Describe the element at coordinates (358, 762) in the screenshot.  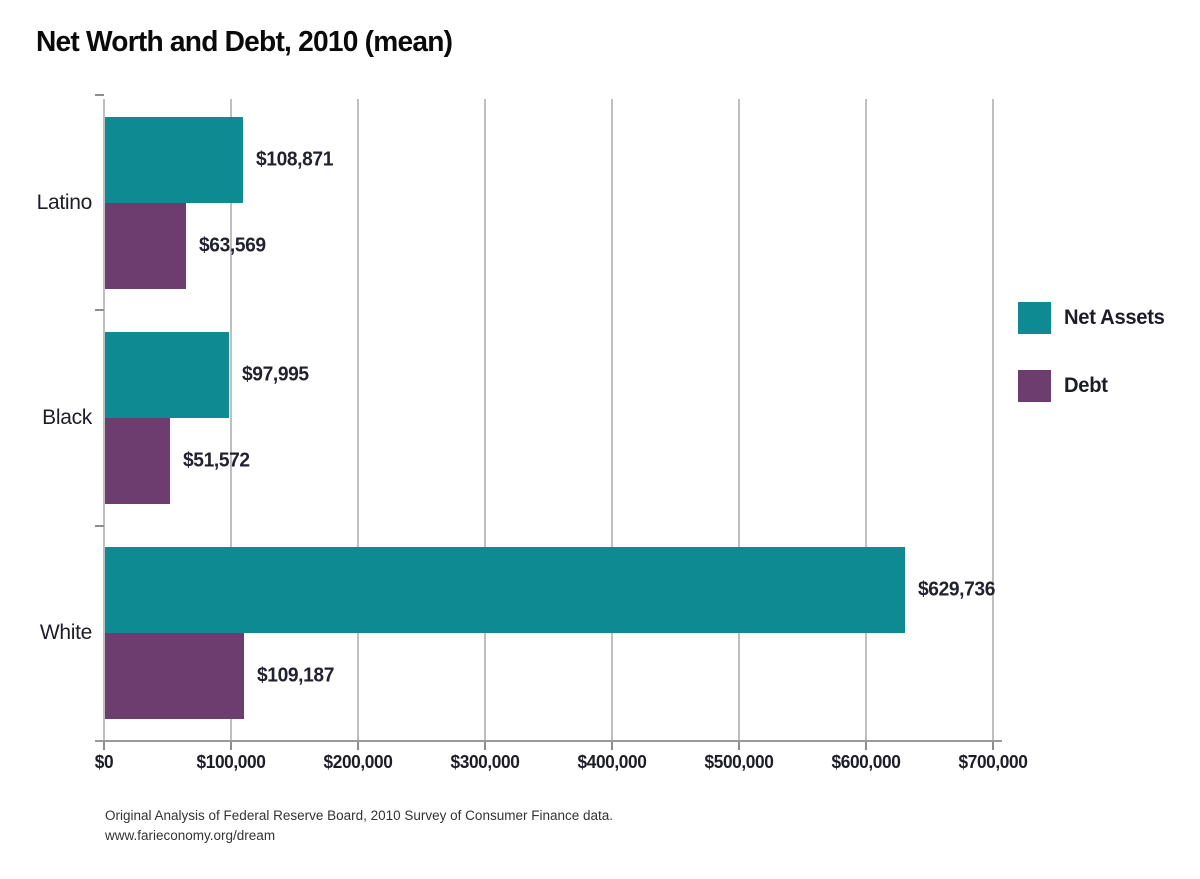
I see `x-tick-label-2: $200,000` at that location.